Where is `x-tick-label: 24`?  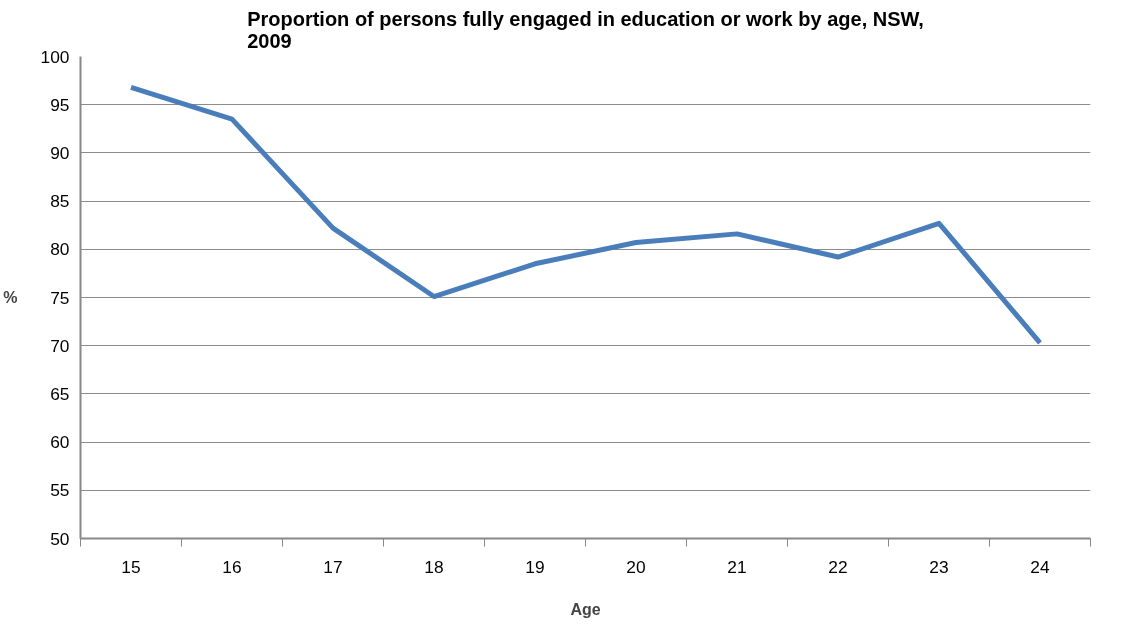 x-tick-label: 24 is located at coordinates (1040, 566).